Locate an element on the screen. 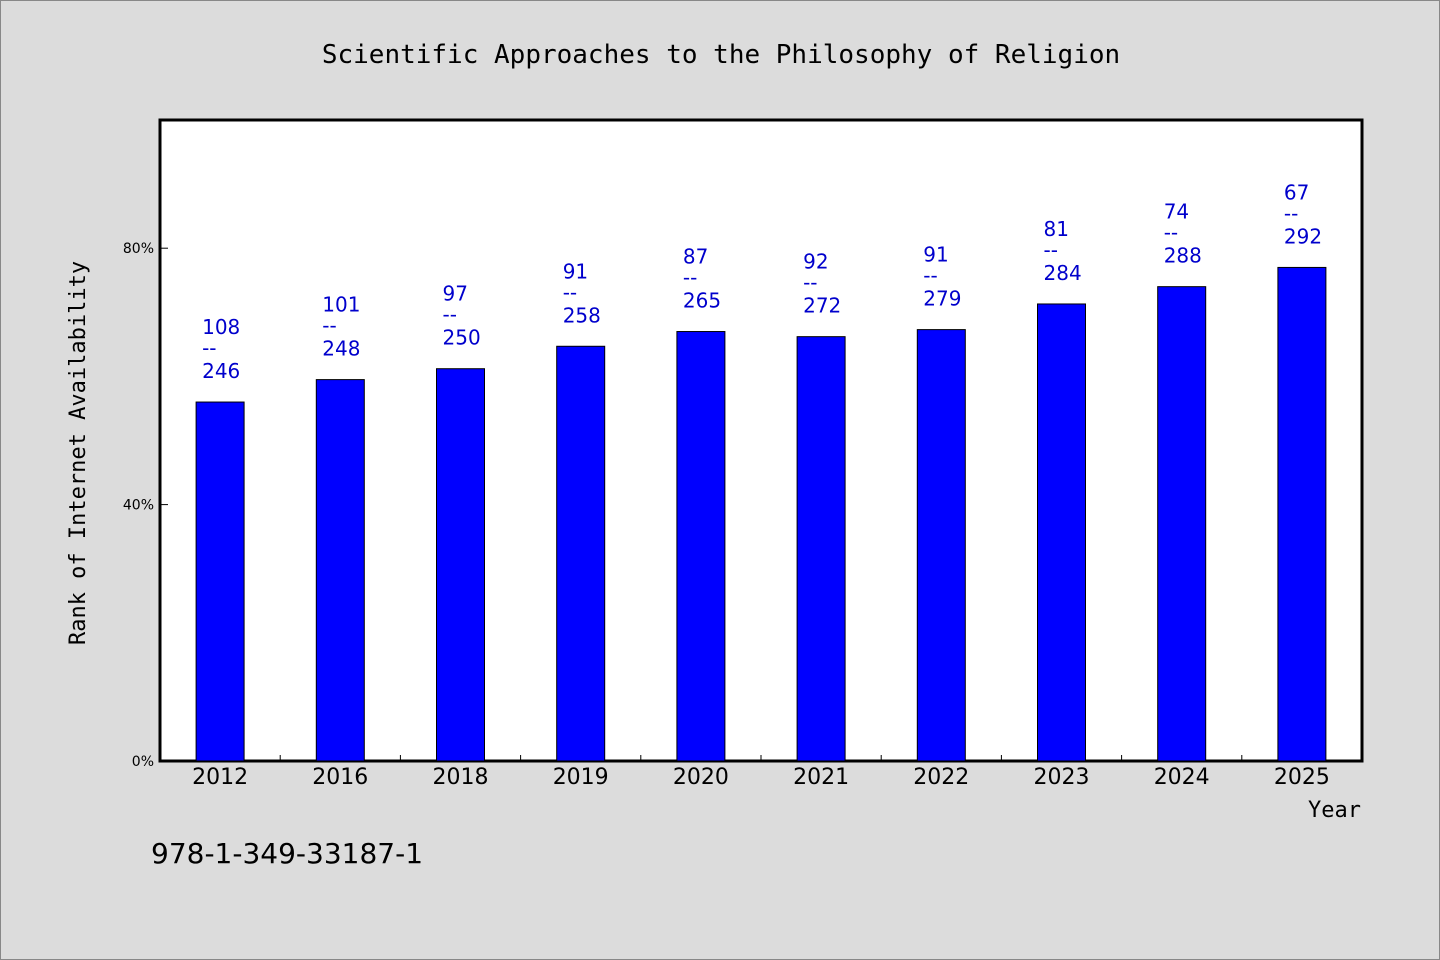  data-label-top-2022: 91 is located at coordinates (935, 255).